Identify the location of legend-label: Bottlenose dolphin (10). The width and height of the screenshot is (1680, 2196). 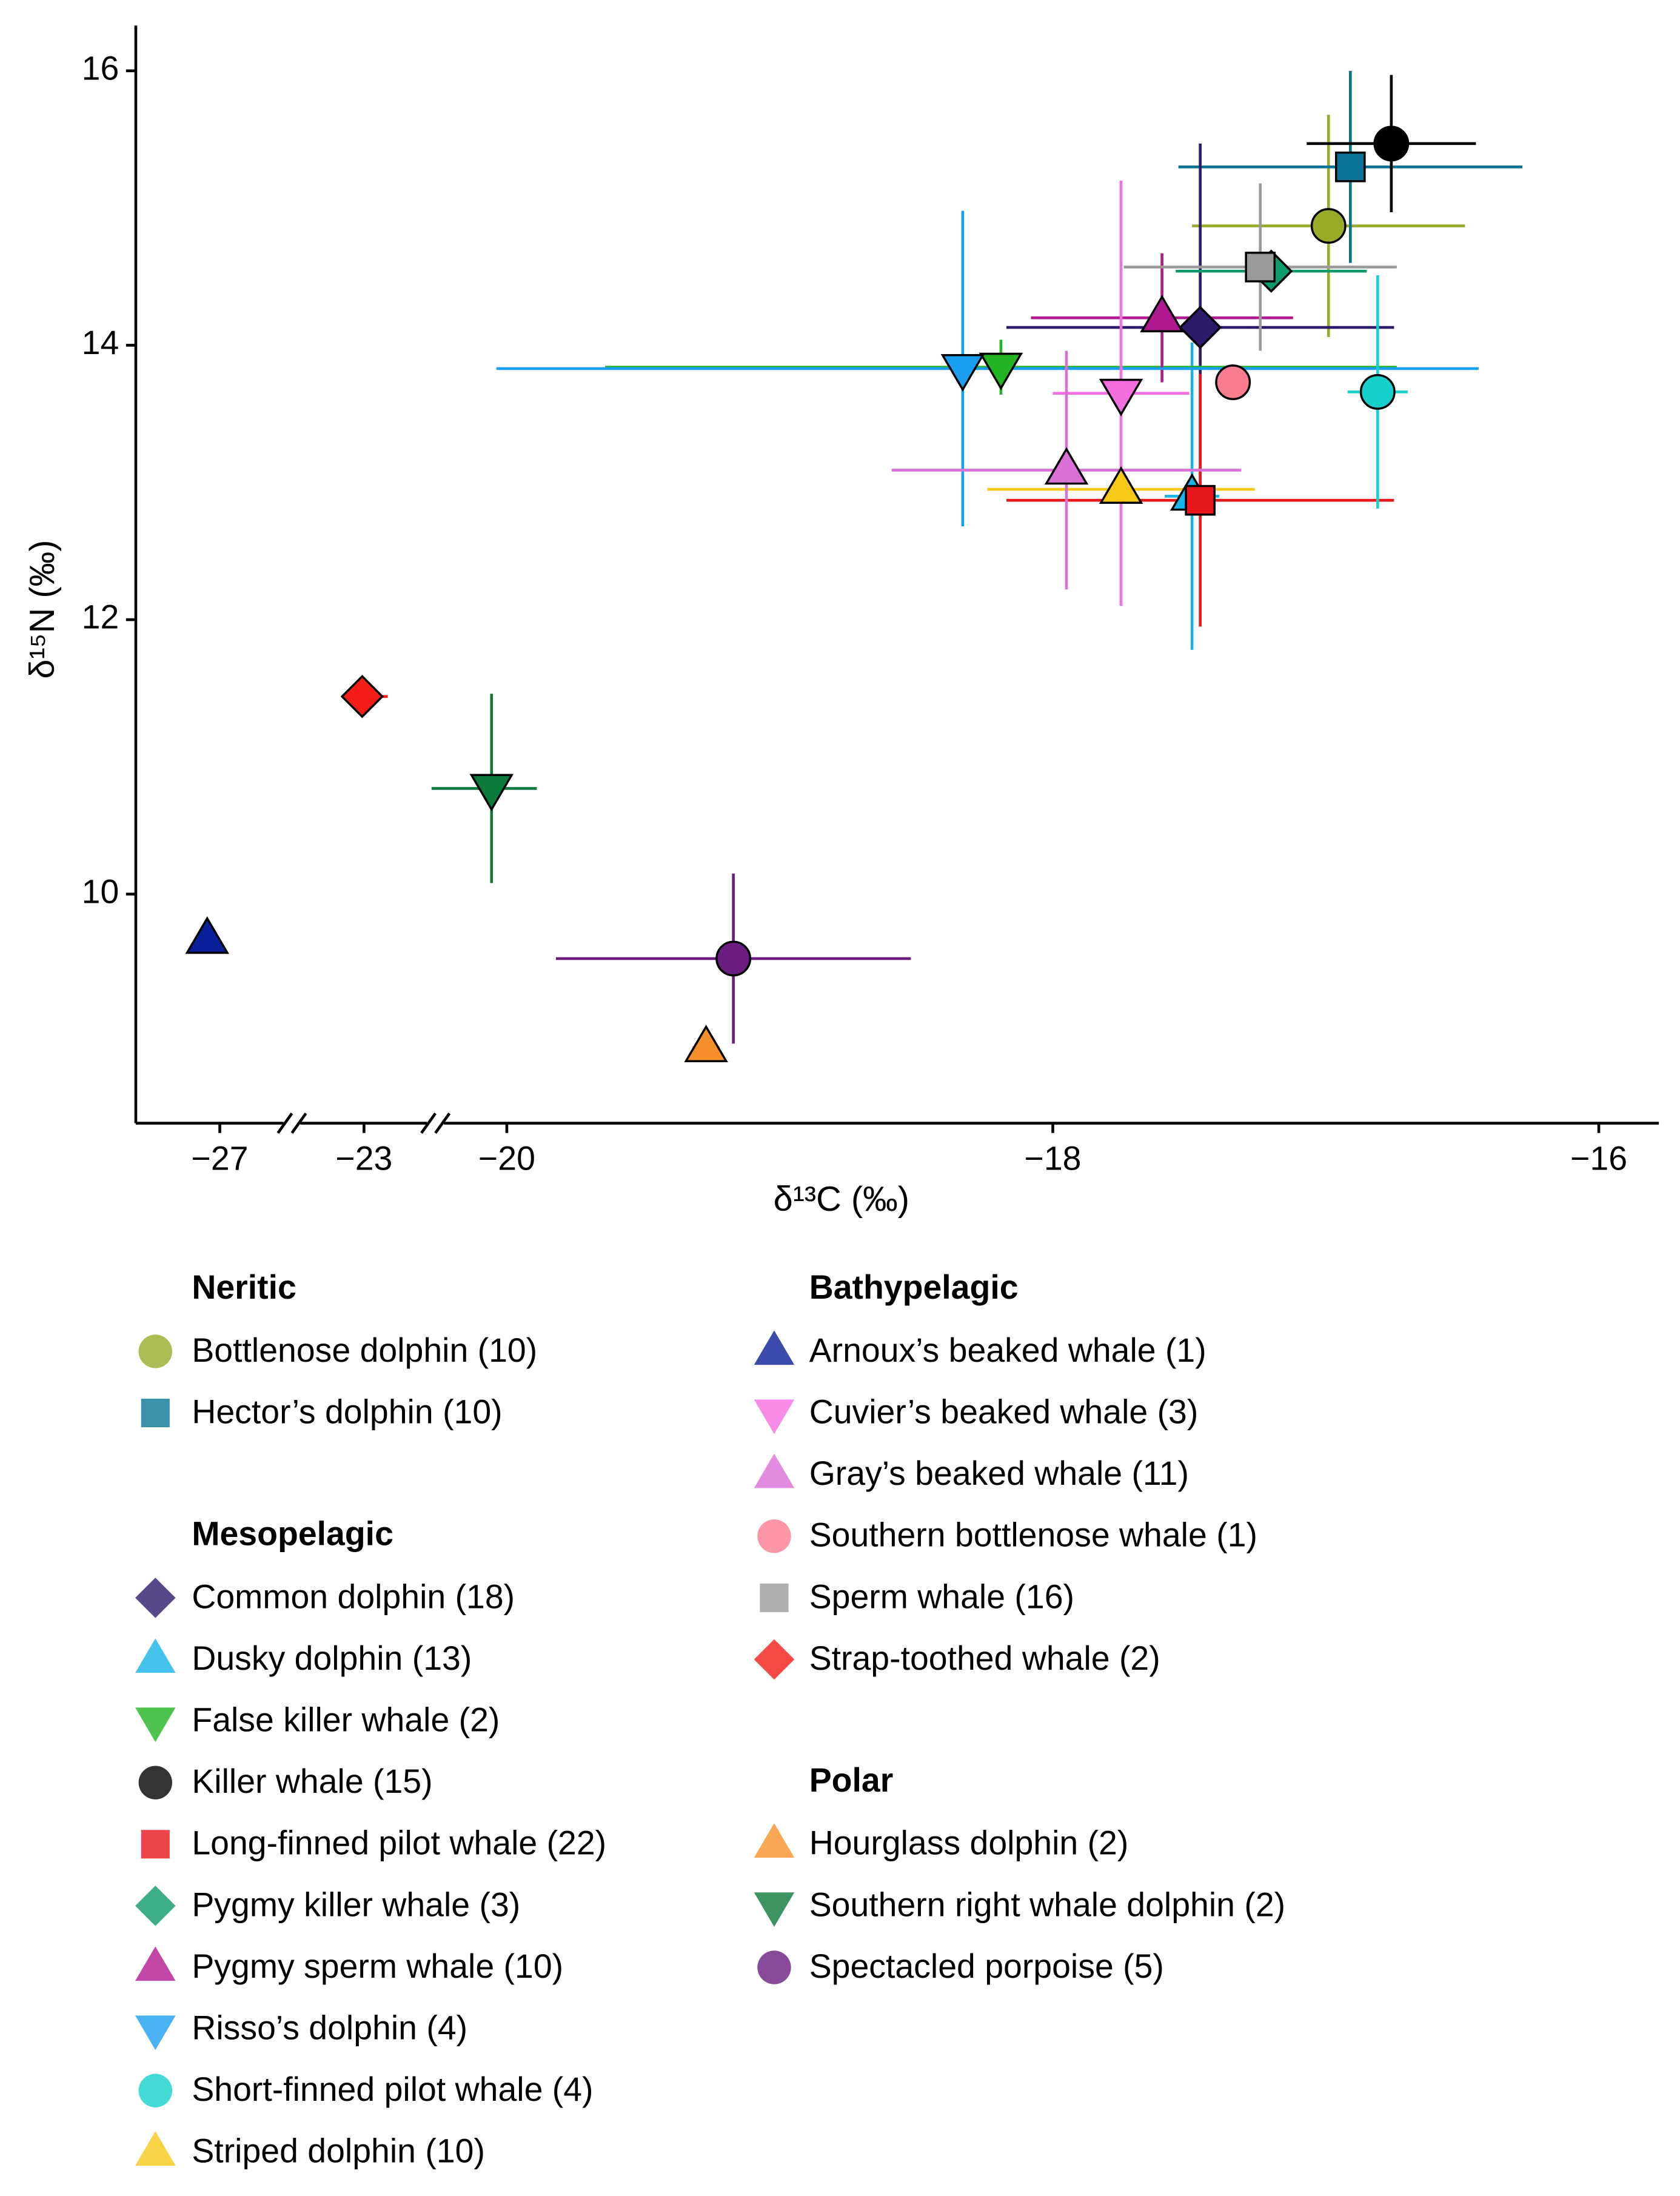
(364, 1350).